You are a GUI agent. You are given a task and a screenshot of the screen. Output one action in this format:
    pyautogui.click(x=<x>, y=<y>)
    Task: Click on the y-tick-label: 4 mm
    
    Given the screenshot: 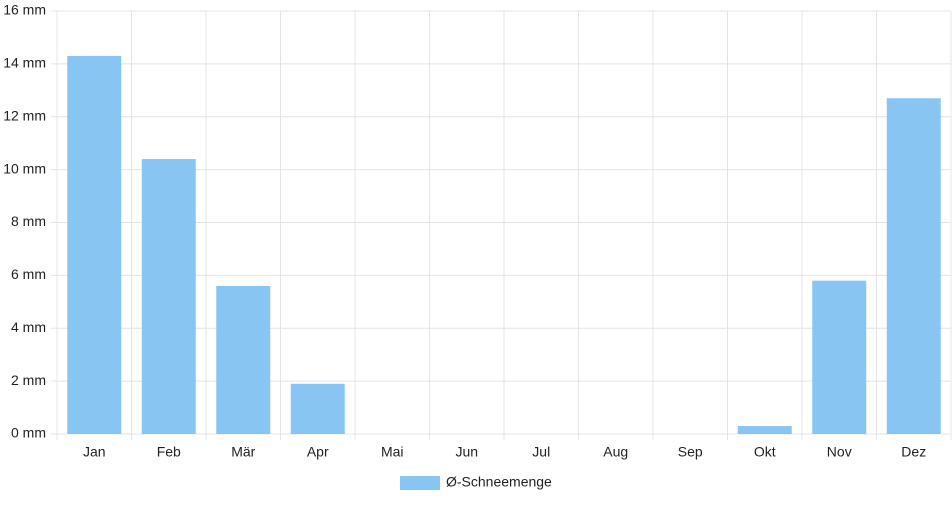 What is the action you would take?
    pyautogui.click(x=28, y=327)
    